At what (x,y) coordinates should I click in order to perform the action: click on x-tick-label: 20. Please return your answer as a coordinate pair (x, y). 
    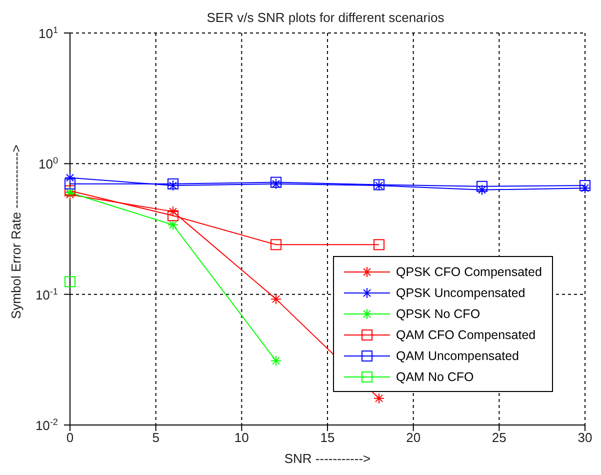
    Looking at the image, I should click on (413, 438).